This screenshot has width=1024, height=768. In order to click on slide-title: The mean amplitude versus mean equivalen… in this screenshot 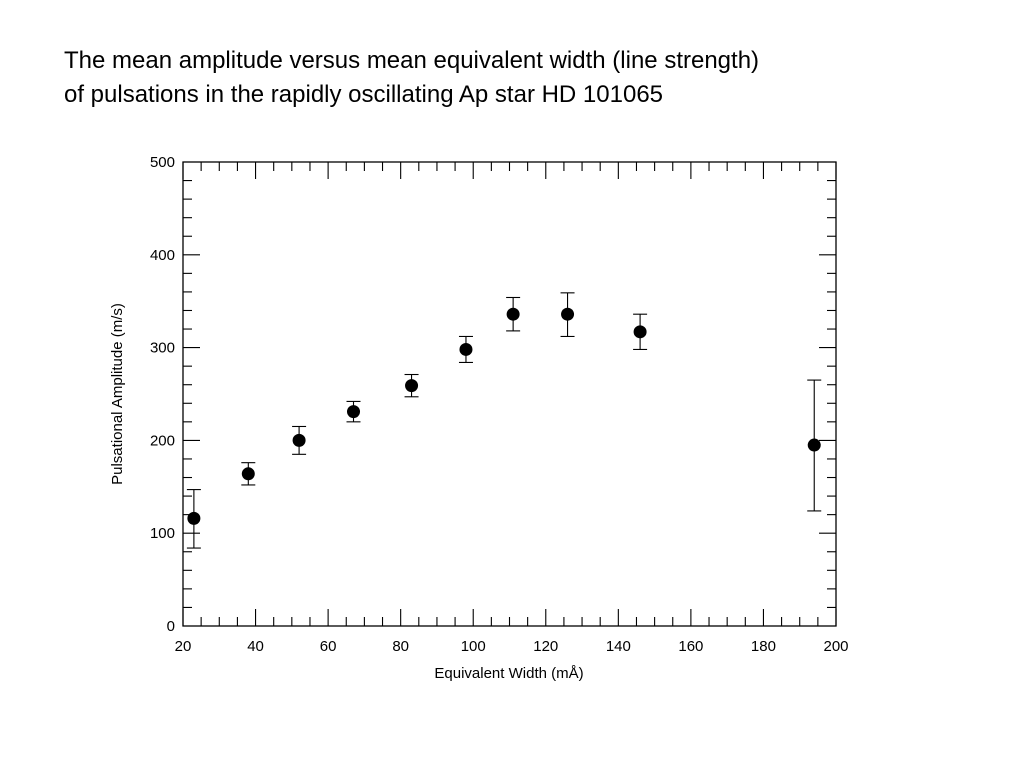, I will do `click(524, 78)`.